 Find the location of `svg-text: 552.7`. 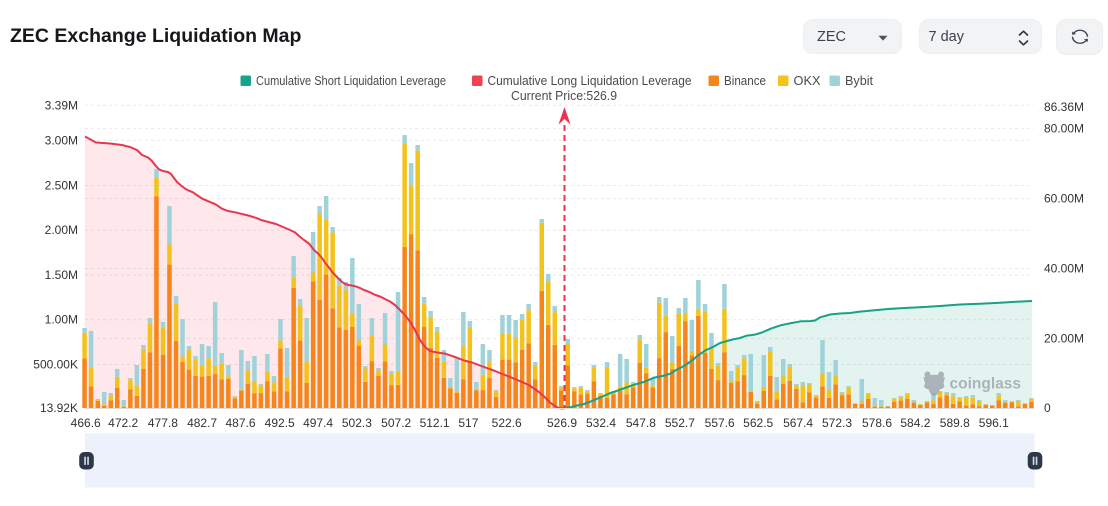

svg-text: 552.7 is located at coordinates (680, 423).